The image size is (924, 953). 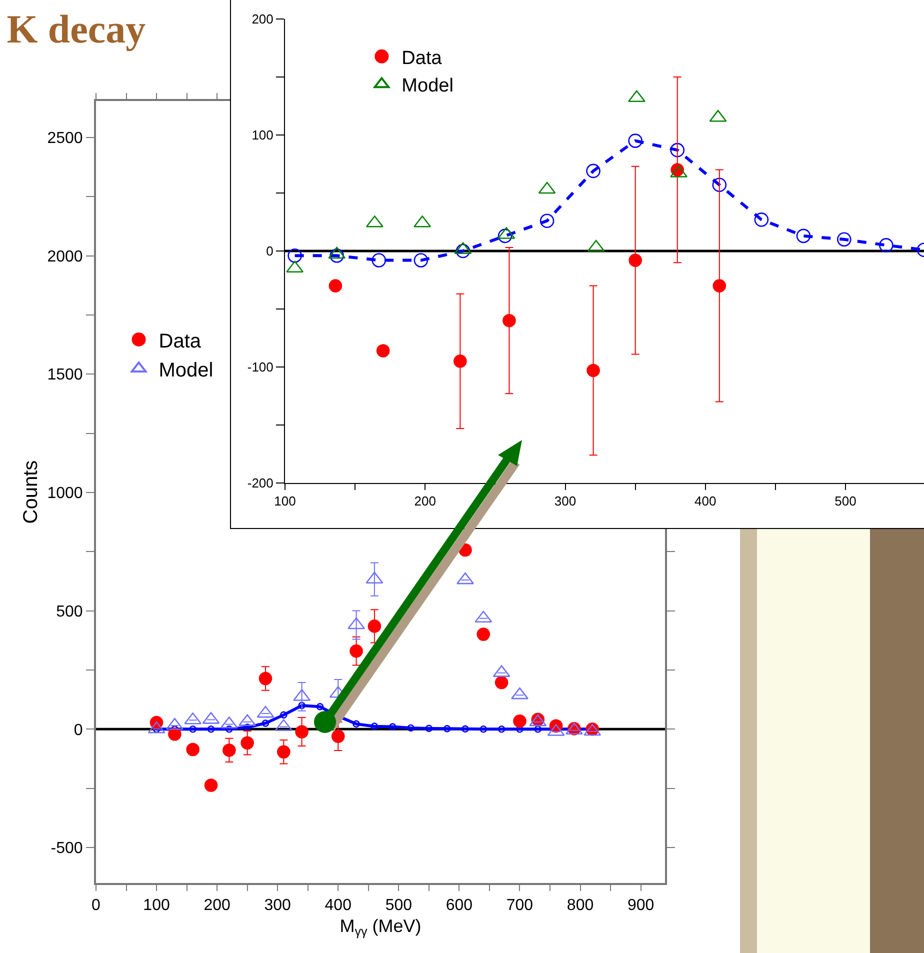 What do you see at coordinates (580, 905) in the screenshot?
I see `x-tick-label: 800` at bounding box center [580, 905].